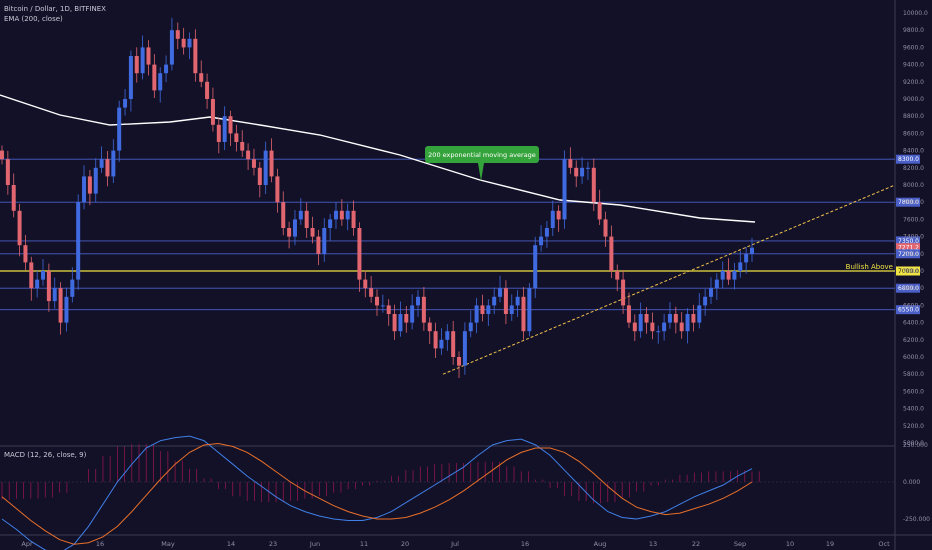 The width and height of the screenshot is (932, 550). I want to click on time-tick-label: 14, so click(231, 544).